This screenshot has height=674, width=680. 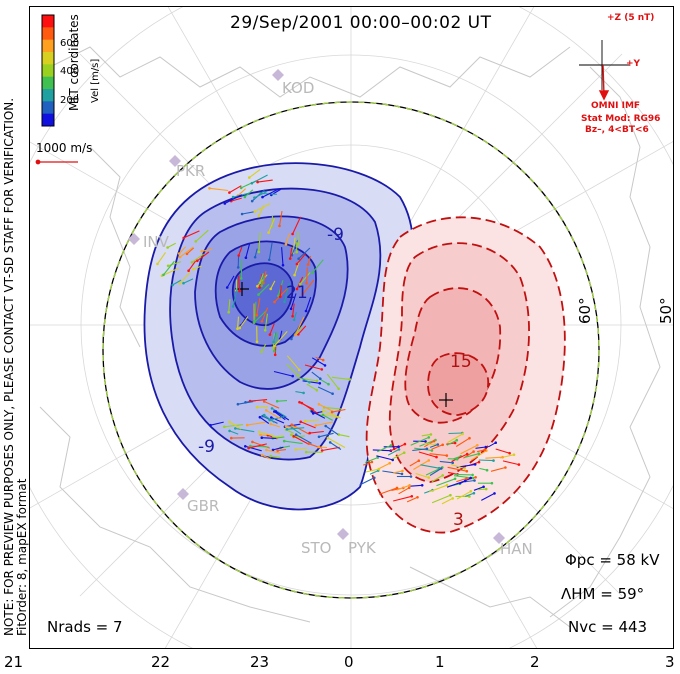 What do you see at coordinates (603, 594) in the screenshot?
I see `heppner-maynard-boundary: ΛHM = 59°` at bounding box center [603, 594].